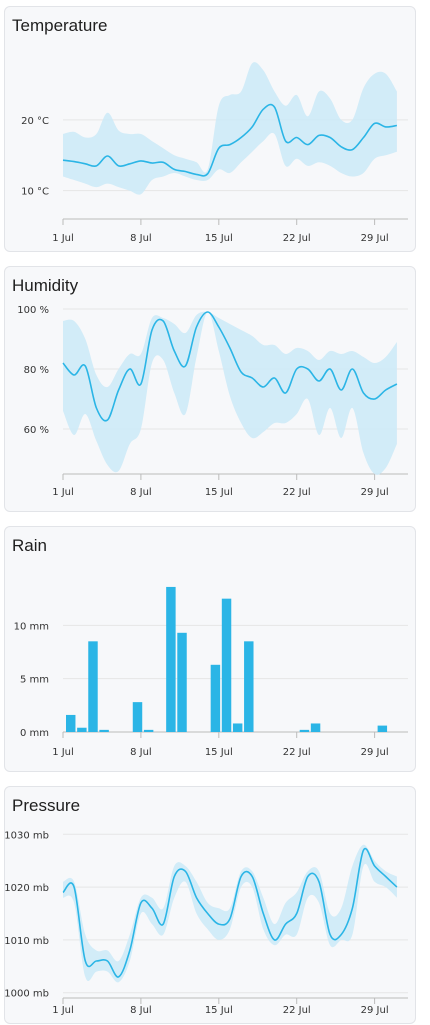  What do you see at coordinates (35, 192) in the screenshot?
I see `y-tick-label: 10 °C` at bounding box center [35, 192].